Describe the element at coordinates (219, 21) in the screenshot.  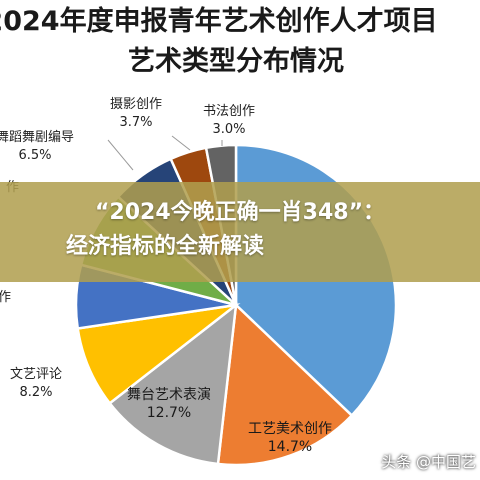
I see `chart-title-line1: 2024年度申报青年艺术创作人才项目` at that location.